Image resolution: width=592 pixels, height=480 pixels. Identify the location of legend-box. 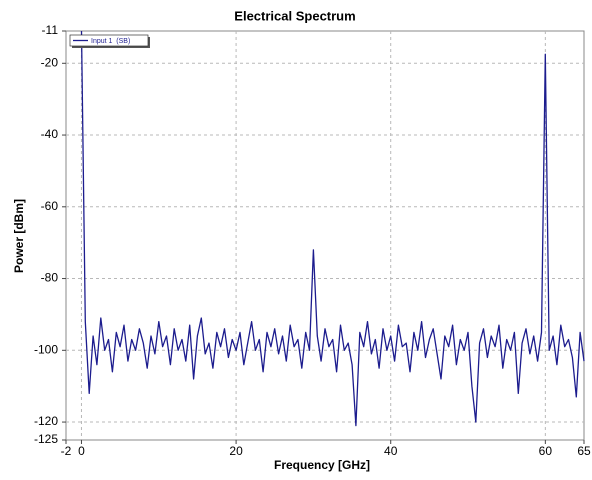
(109, 40).